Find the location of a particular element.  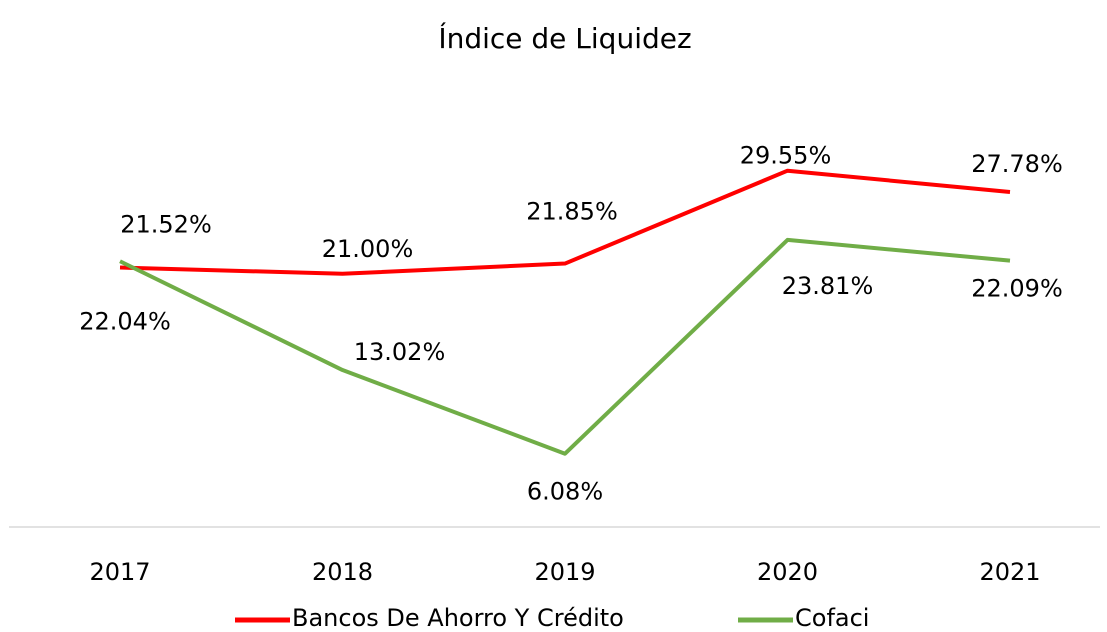

x-tick-label: 2020 is located at coordinates (787, 572).